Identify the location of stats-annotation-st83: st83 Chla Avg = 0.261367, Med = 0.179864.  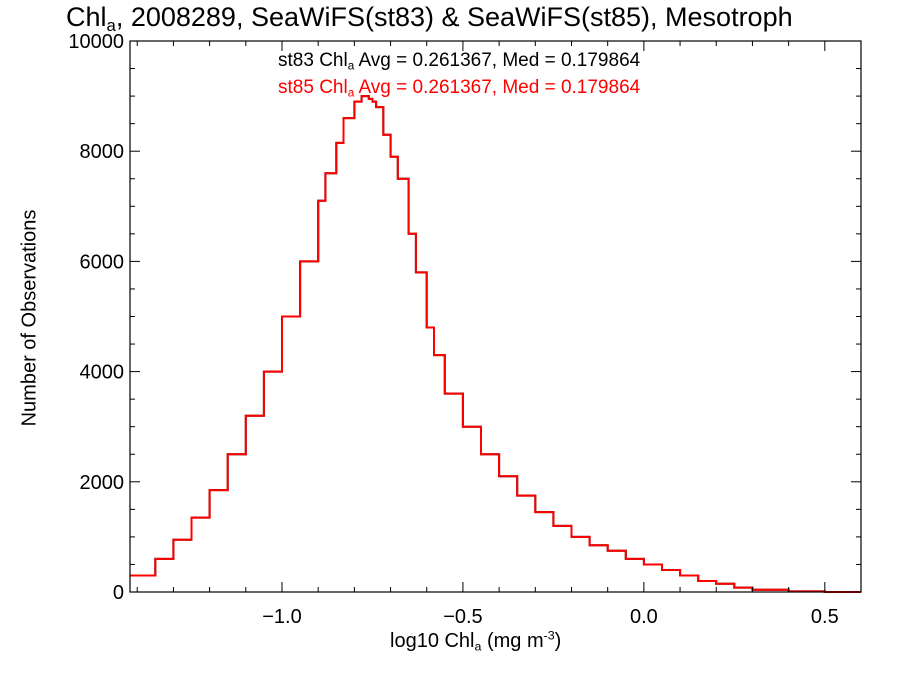
(459, 61).